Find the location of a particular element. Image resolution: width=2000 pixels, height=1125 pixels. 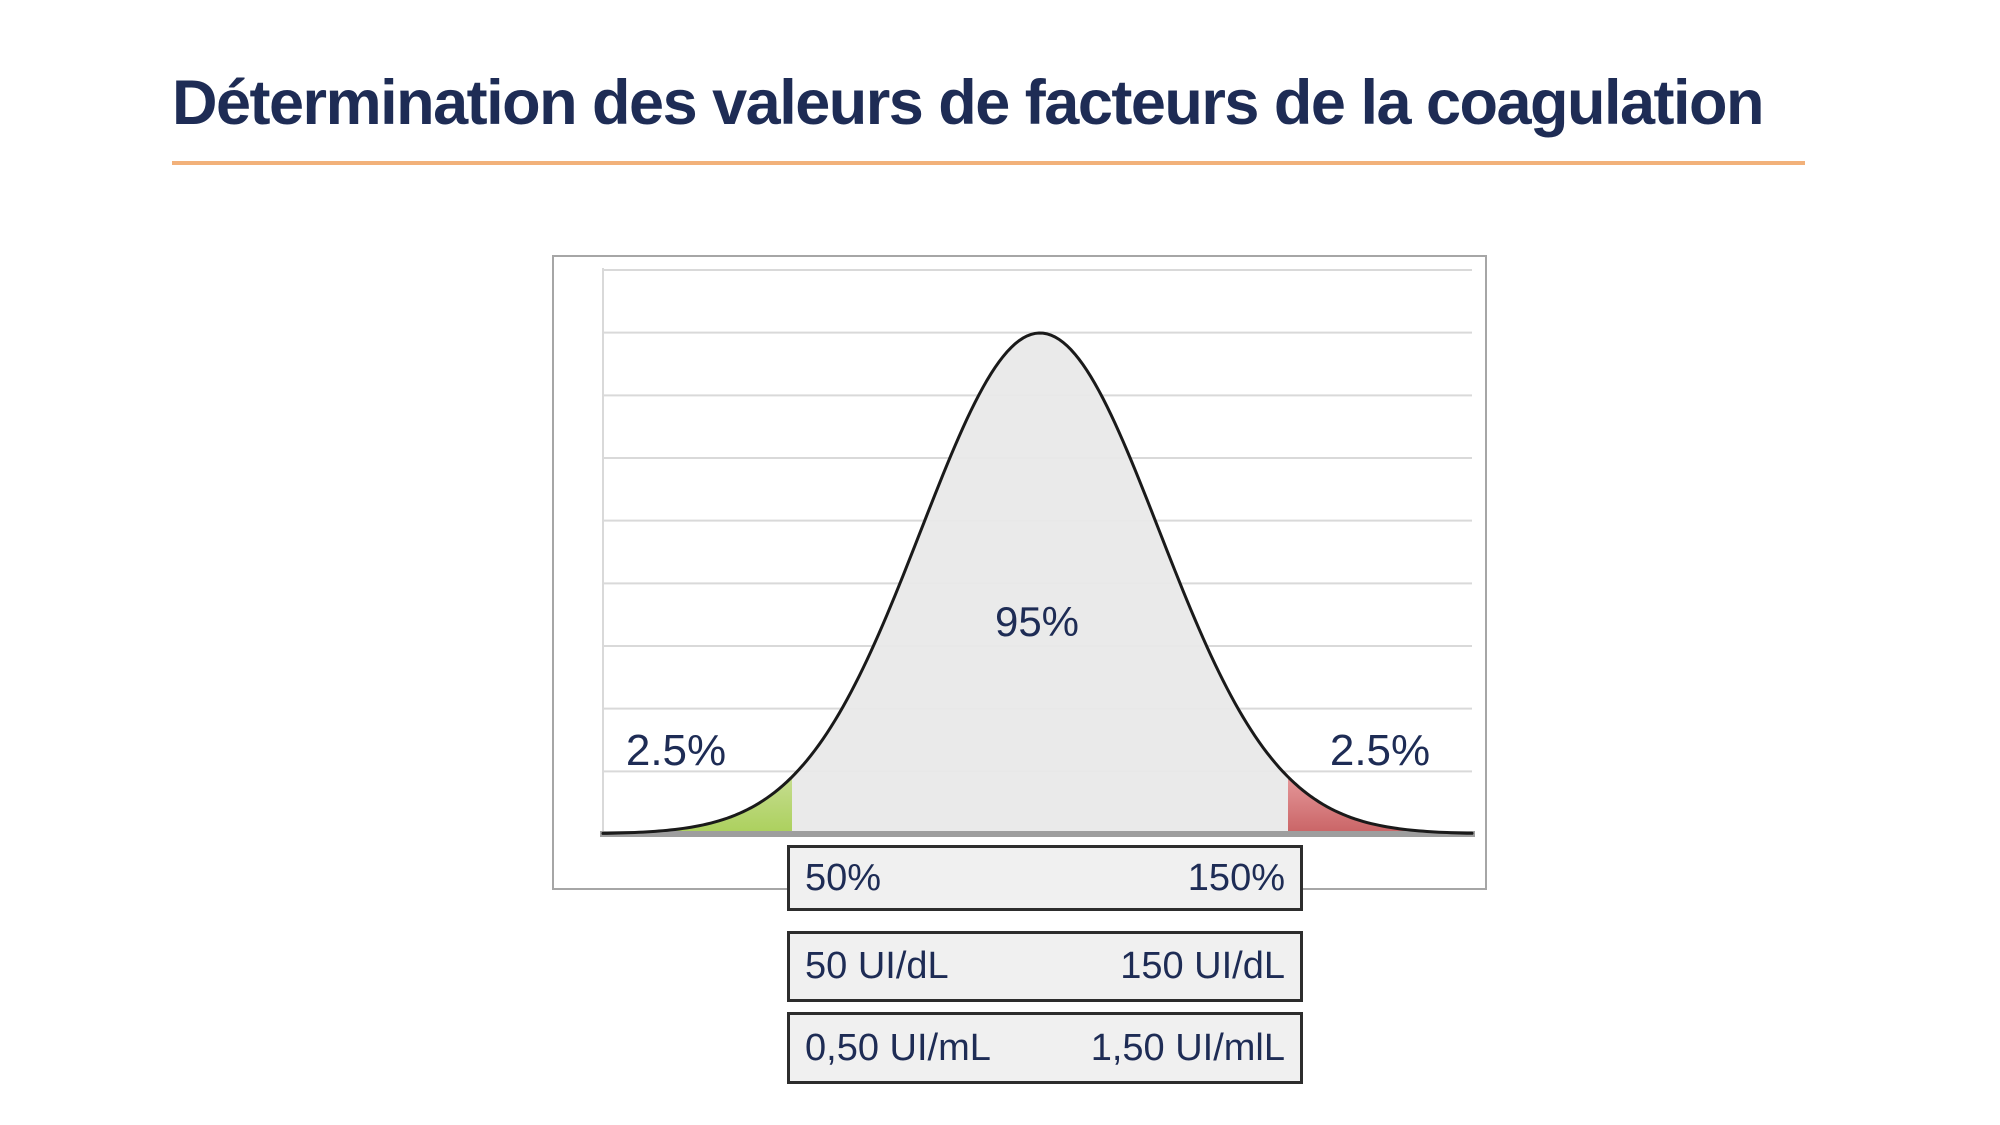

upper-cutoff-percent: 150% is located at coordinates (1236, 877).